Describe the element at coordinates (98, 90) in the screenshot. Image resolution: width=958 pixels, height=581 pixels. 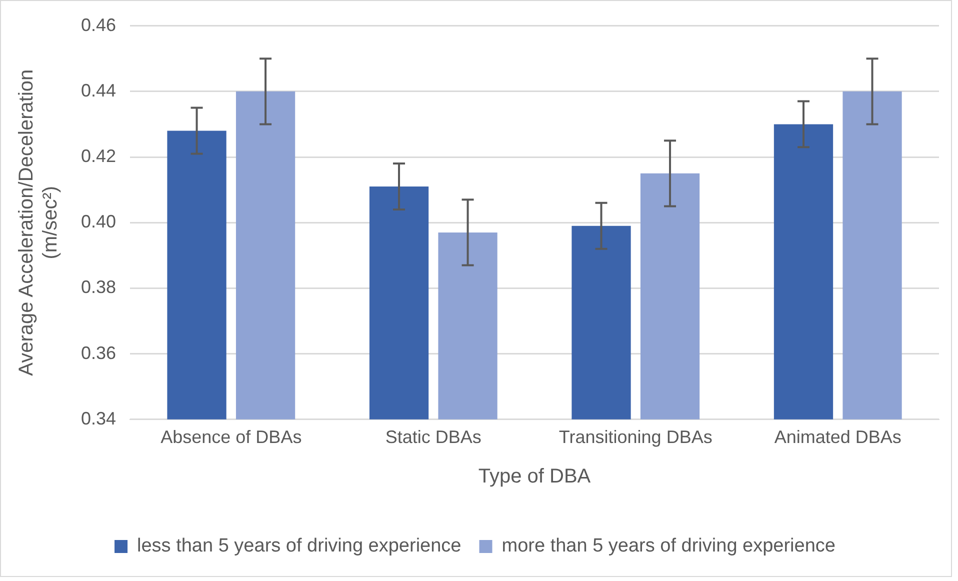
I see `y-tick-label: 0.44` at that location.